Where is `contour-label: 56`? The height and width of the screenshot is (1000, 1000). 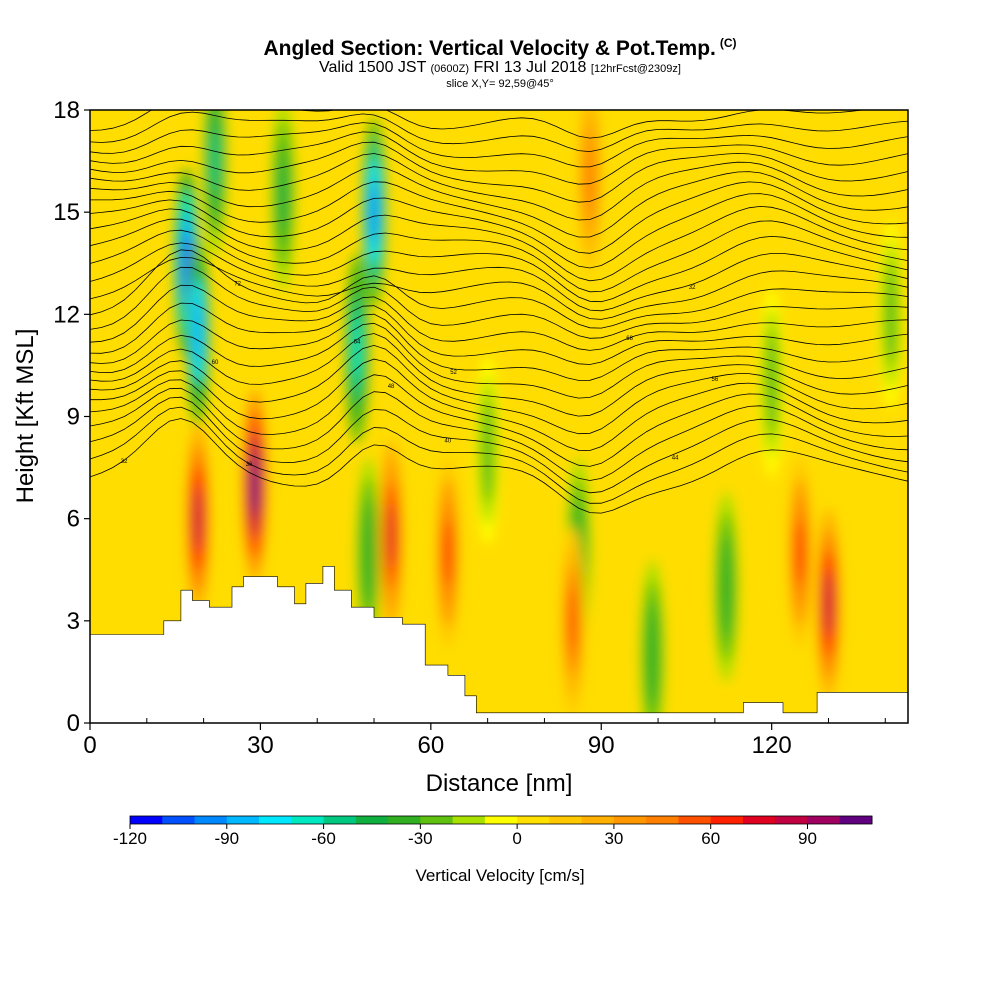 contour-label: 56 is located at coordinates (715, 380).